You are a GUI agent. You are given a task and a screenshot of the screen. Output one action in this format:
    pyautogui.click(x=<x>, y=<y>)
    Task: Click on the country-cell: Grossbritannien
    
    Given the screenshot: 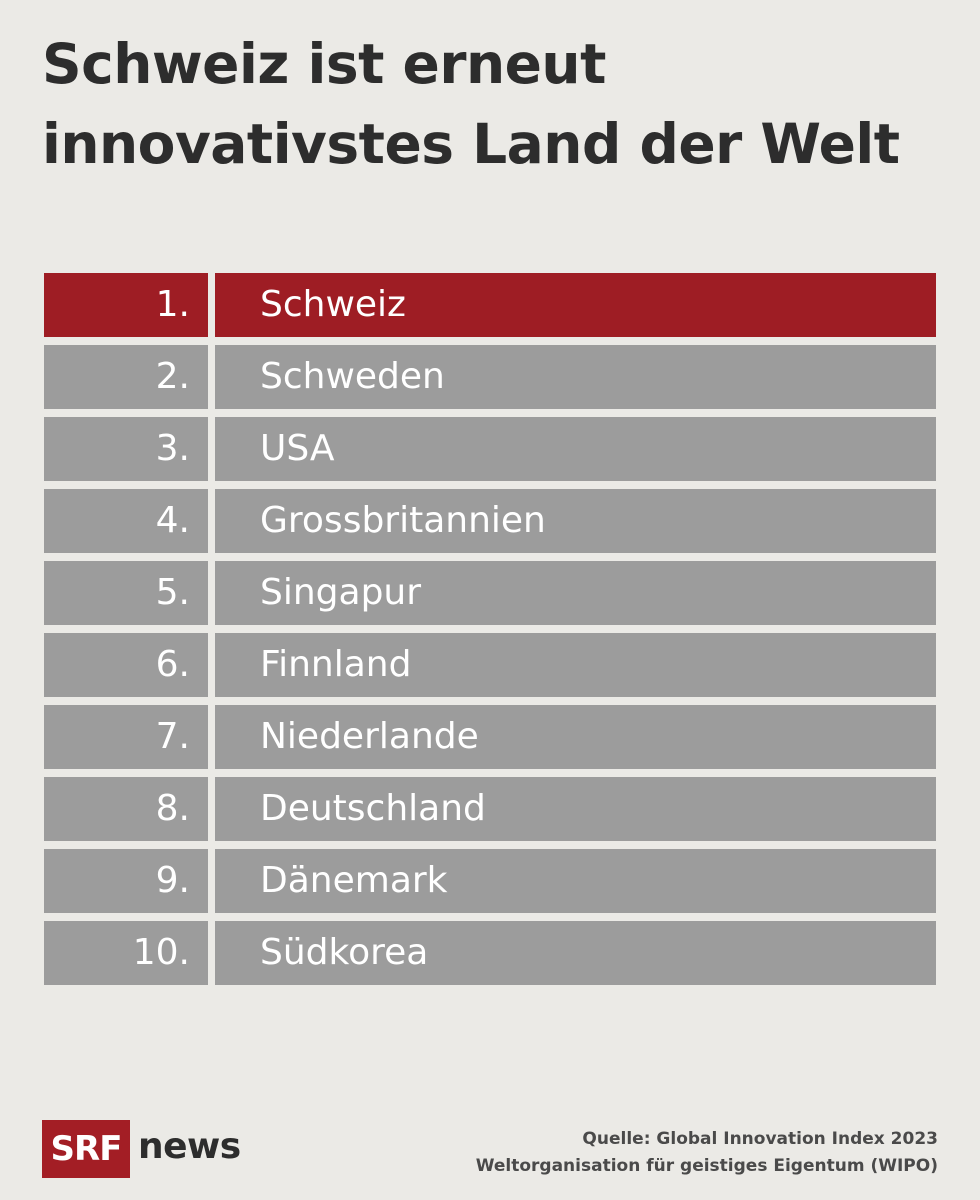 What is the action you would take?
    pyautogui.click(x=575, y=521)
    